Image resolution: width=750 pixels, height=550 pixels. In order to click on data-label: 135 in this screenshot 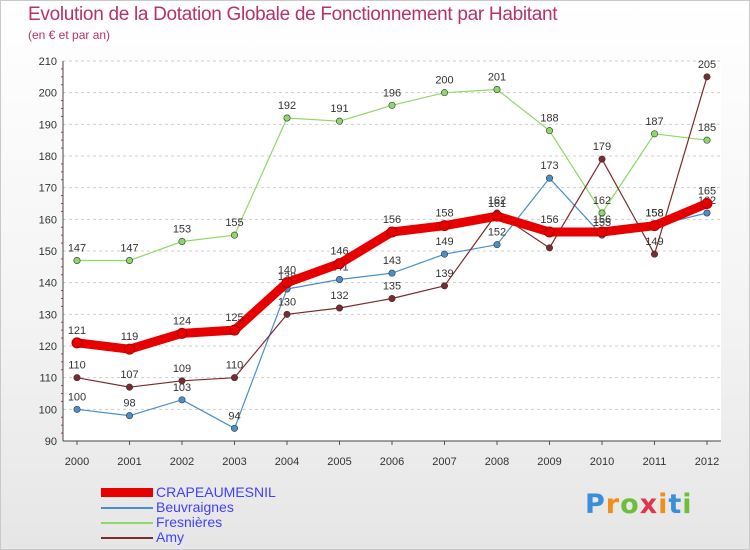, I will do `click(392, 287)`.